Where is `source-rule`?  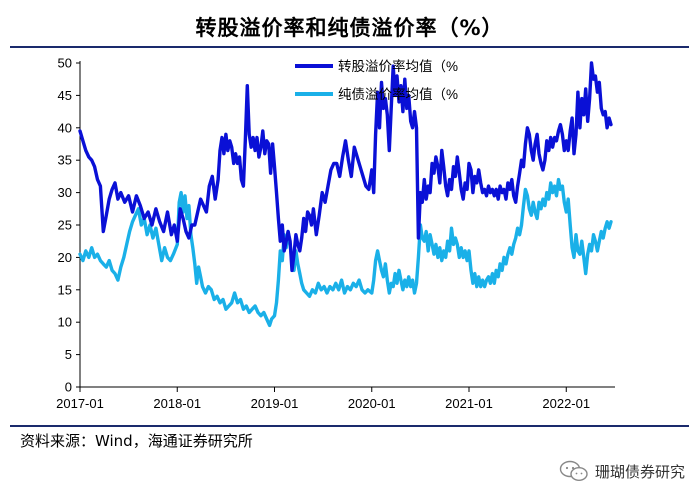 source-rule is located at coordinates (349, 426).